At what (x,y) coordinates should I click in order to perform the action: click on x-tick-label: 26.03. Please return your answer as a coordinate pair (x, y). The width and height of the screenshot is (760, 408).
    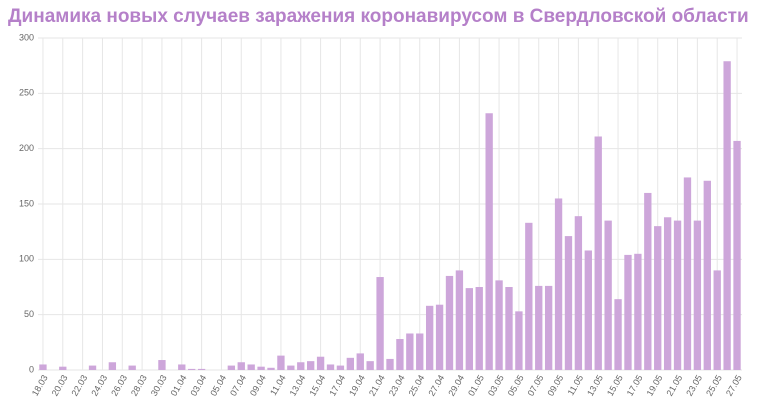
    Looking at the image, I should click on (119, 385).